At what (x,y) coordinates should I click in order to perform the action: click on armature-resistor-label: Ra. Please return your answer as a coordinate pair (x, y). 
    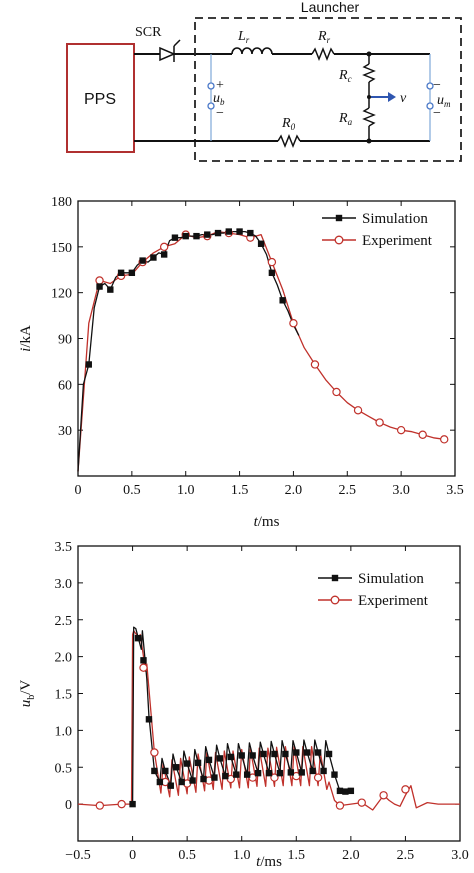
    Looking at the image, I should click on (345, 119).